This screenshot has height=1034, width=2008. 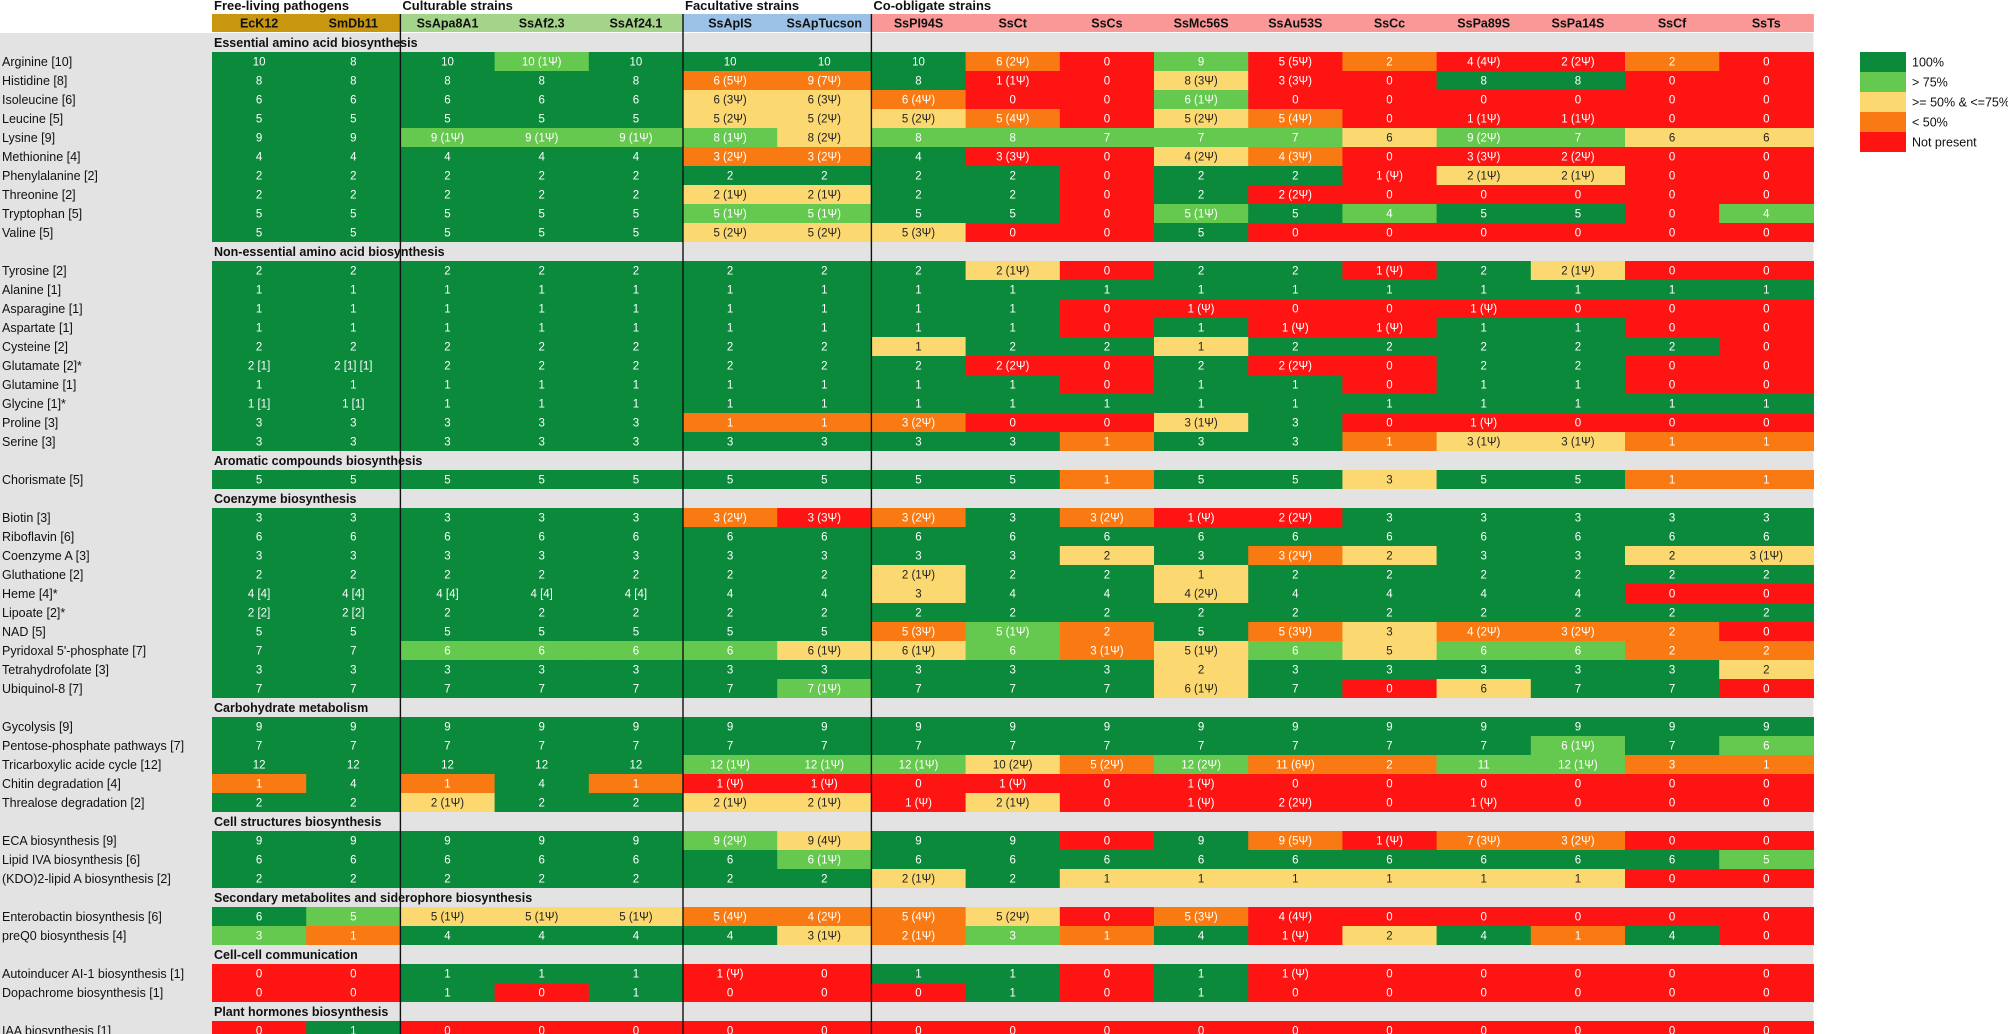 I want to click on row-label: Gluthatione [2], so click(x=42, y=575).